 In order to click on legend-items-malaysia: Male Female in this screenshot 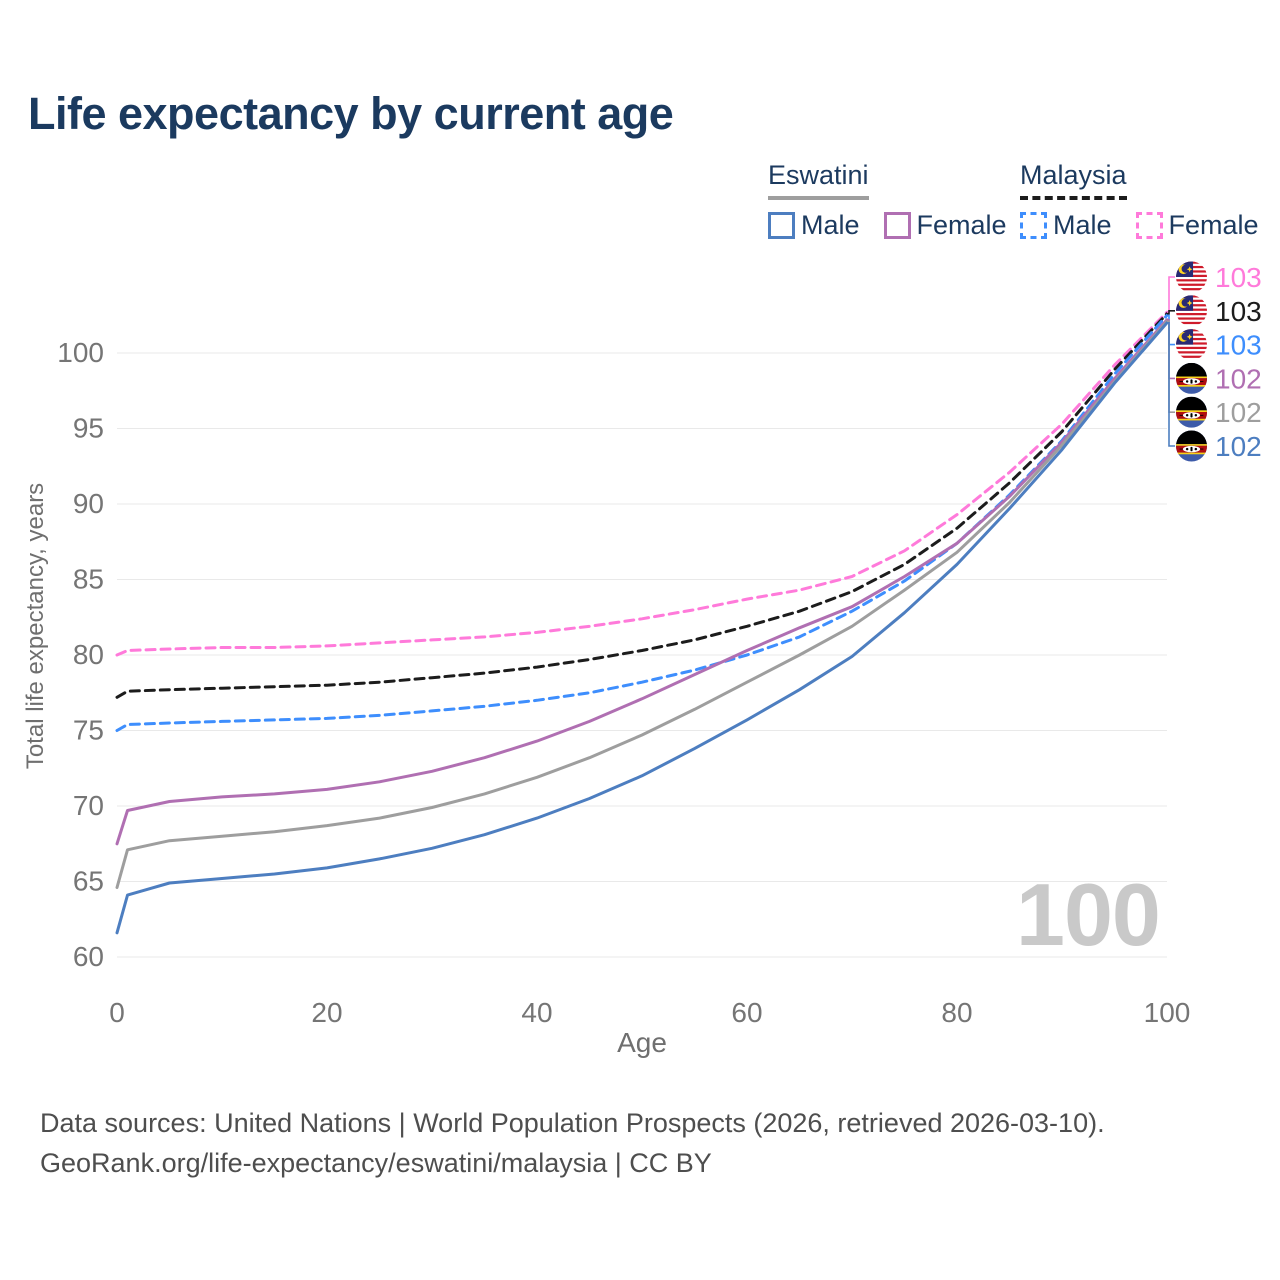, I will do `click(1139, 225)`.